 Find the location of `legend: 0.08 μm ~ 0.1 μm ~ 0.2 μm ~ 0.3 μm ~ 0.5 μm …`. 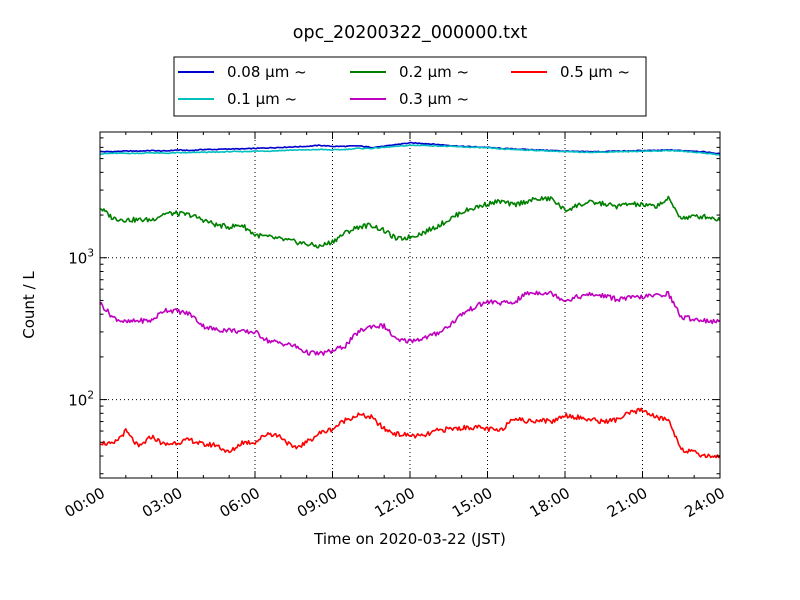

legend: 0.08 μm ~ 0.1 μm ~ 0.2 μm ~ 0.3 μm ~ 0.5 μm … is located at coordinates (410, 86).